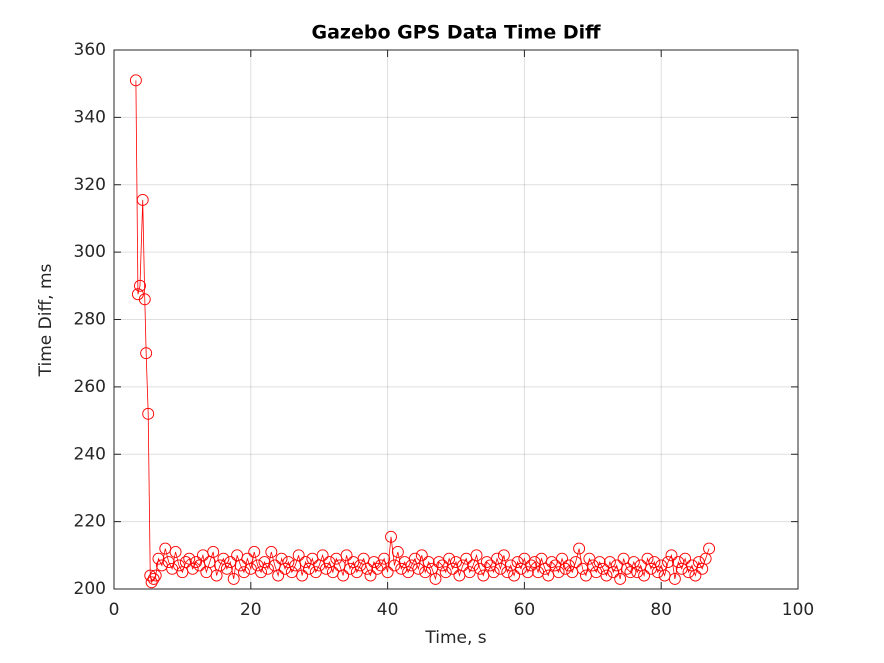 Image resolution: width=884 pixels, height=663 pixels. I want to click on y-tick-label: 300, so click(90, 252).